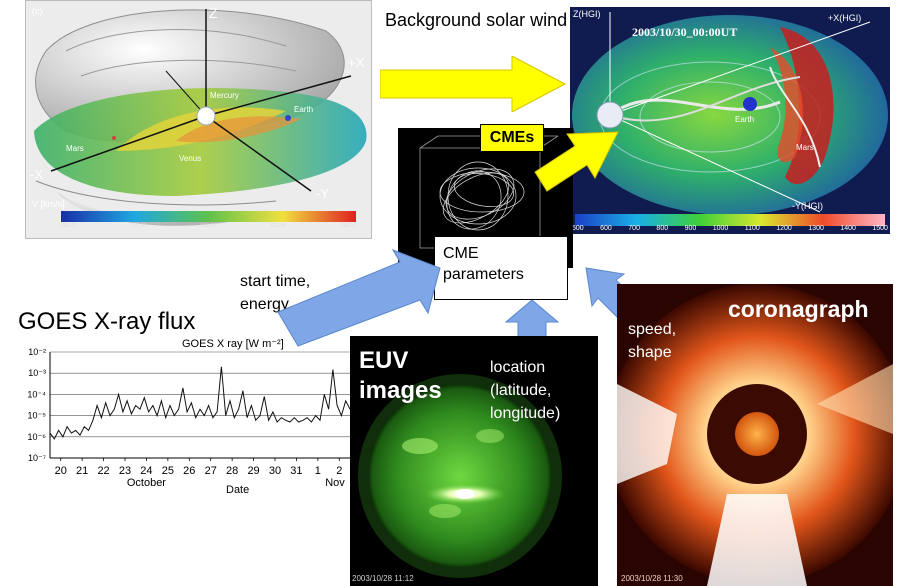  What do you see at coordinates (690, 228) in the screenshot?
I see `enlil-colorbar-tick: 900` at bounding box center [690, 228].